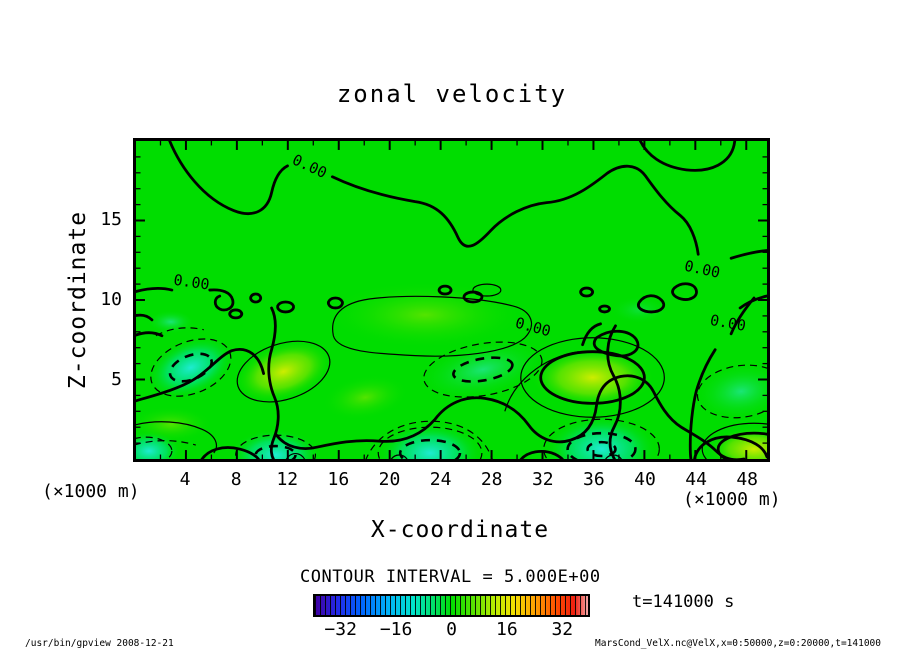 The height and width of the screenshot is (654, 904). Describe the element at coordinates (99, 643) in the screenshot. I see `footer-program-date: /usr/bin/gpview 2008-12-21` at that location.